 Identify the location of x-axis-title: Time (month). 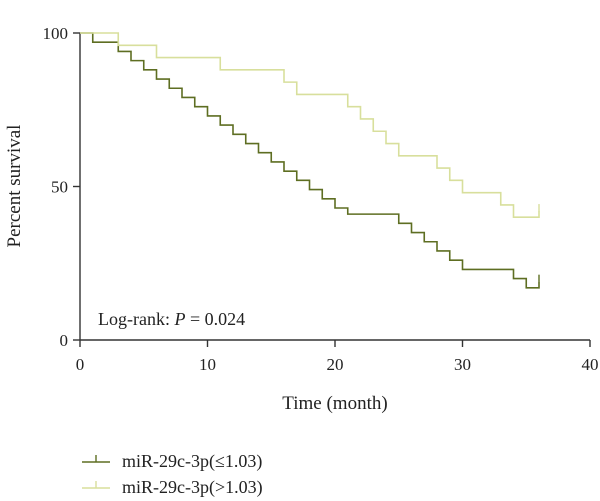
(334, 403).